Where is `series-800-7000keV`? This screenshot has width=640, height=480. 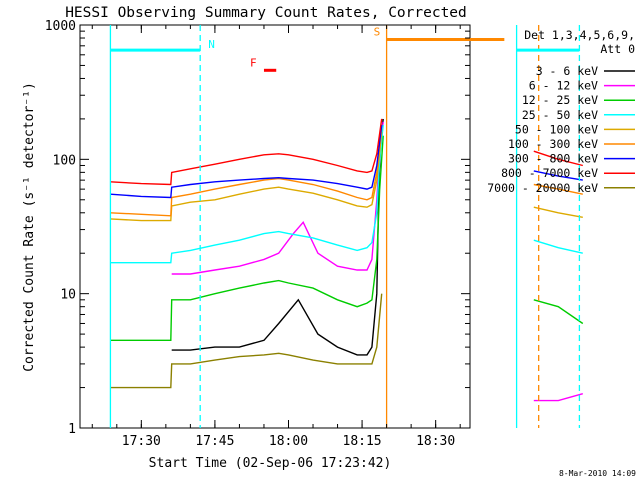 series-800-7000keV is located at coordinates (346, 152).